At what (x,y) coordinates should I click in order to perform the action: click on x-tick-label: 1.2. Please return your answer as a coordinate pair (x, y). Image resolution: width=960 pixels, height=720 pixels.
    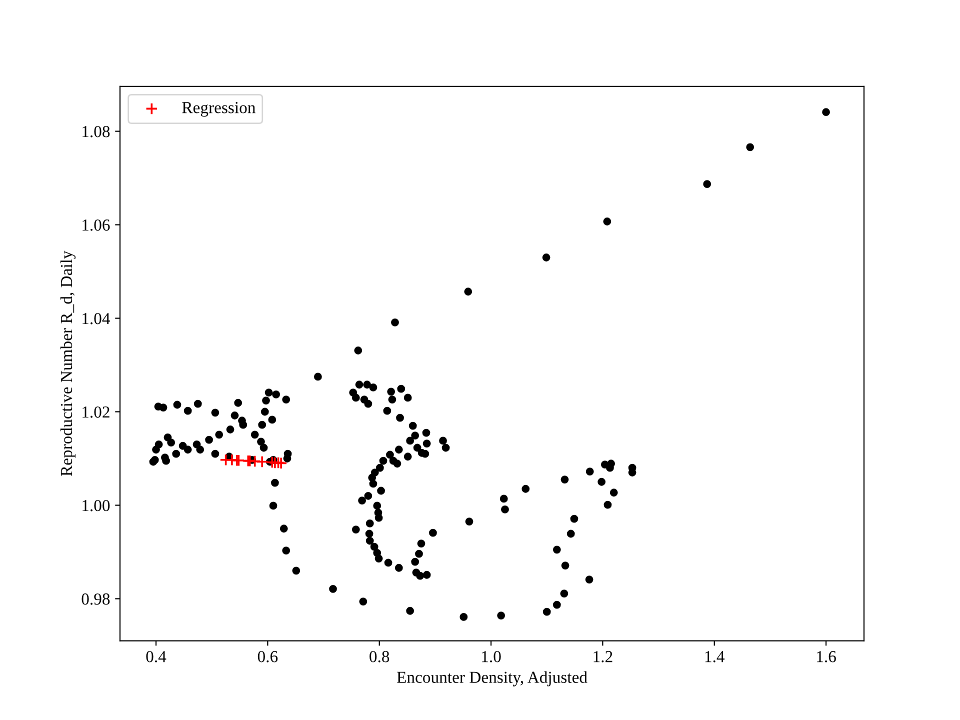
    Looking at the image, I should click on (603, 656).